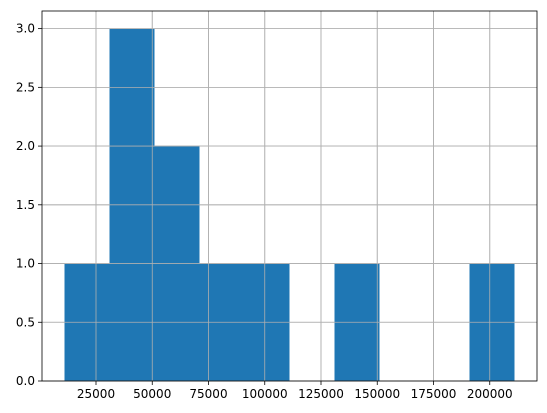  Describe the element at coordinates (265, 394) in the screenshot. I see `x-tick-label: 100000` at that location.